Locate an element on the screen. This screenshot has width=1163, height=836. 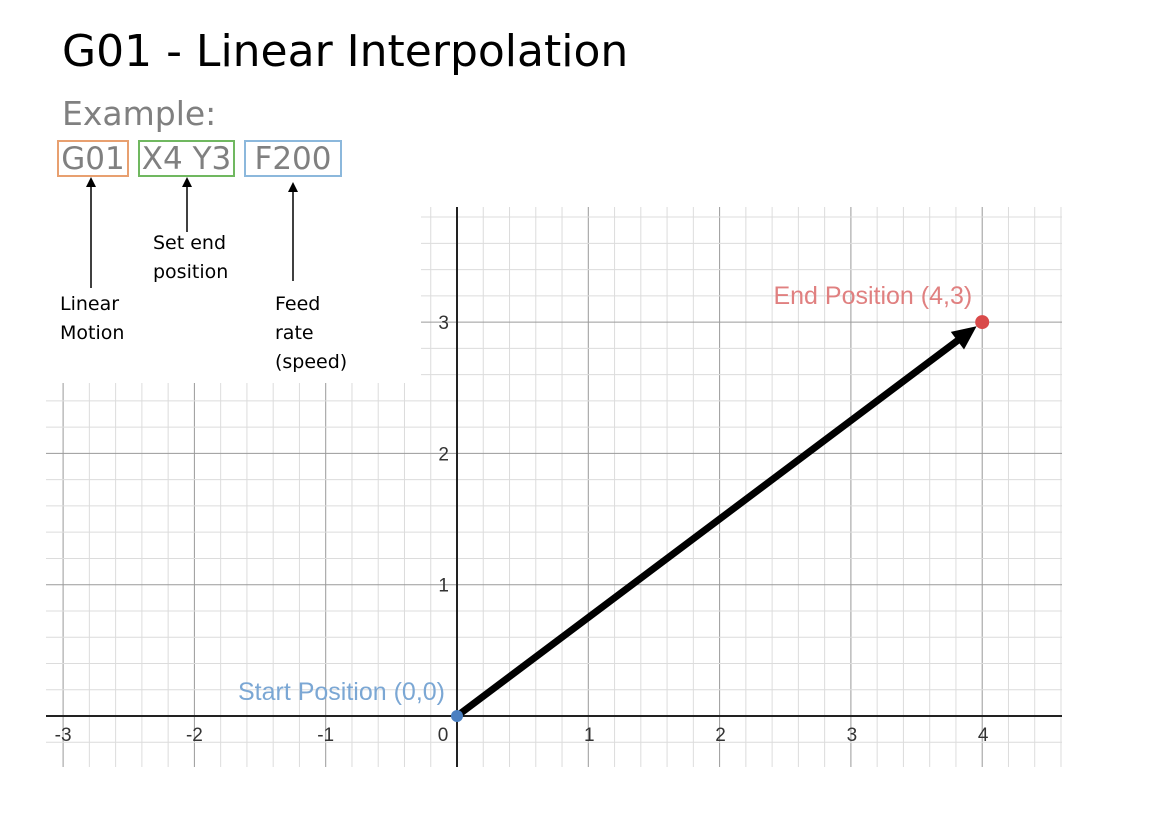
page-title: G01 - Linear Interpolation is located at coordinates (345, 51).